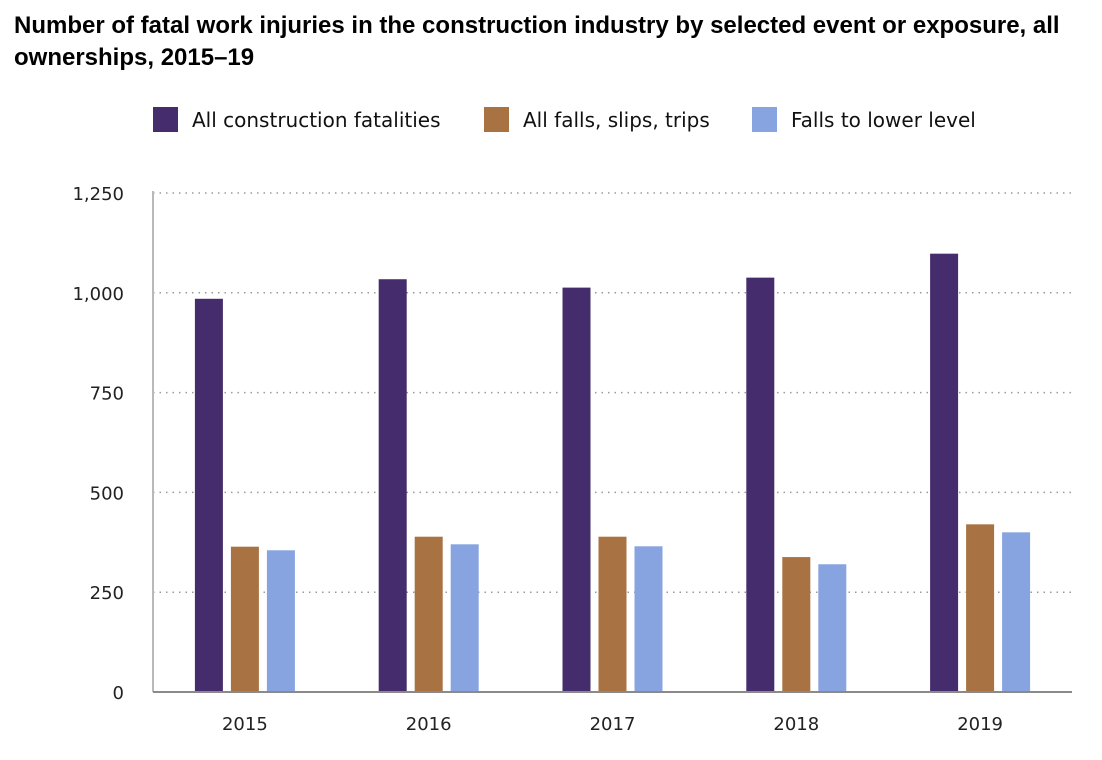 The image size is (1102, 760). Describe the element at coordinates (107, 394) in the screenshot. I see `y-tick-label: 750` at that location.